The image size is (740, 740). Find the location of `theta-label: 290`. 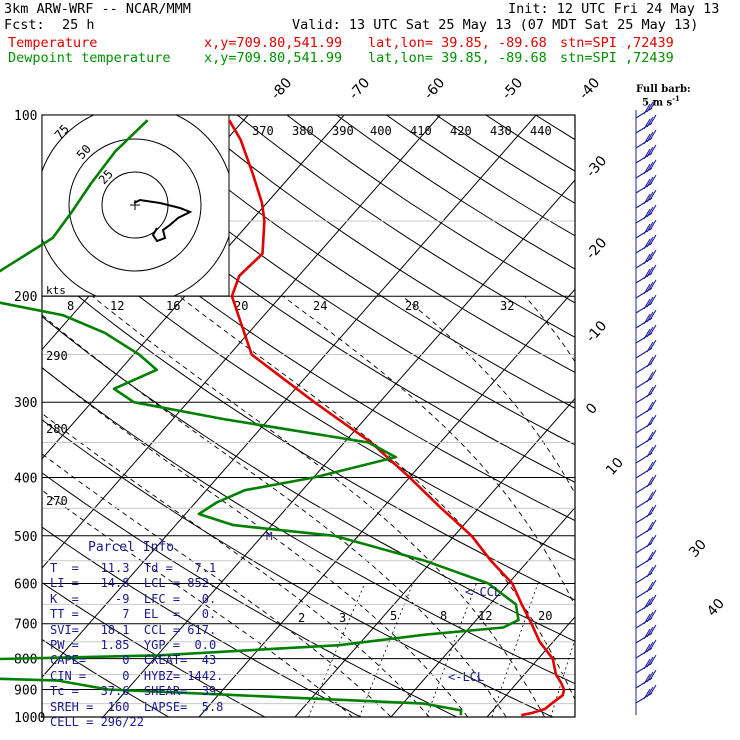

theta-label: 290 is located at coordinates (57, 356).